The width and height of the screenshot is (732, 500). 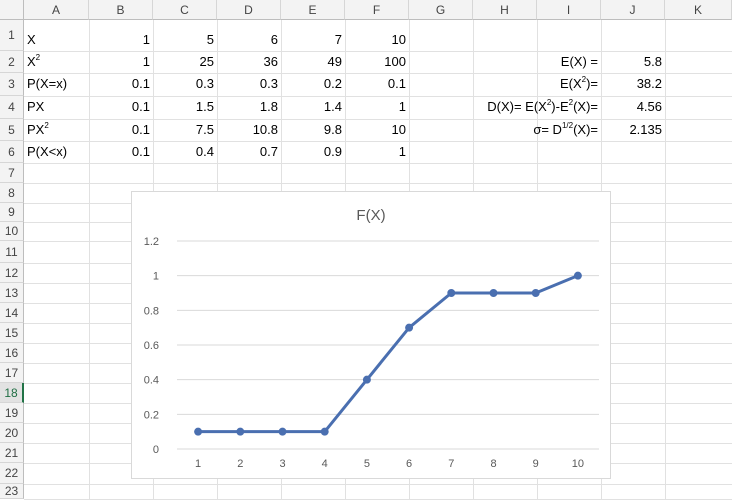 What do you see at coordinates (652, 61) in the screenshot?
I see `cell-J2: 5.8` at bounding box center [652, 61].